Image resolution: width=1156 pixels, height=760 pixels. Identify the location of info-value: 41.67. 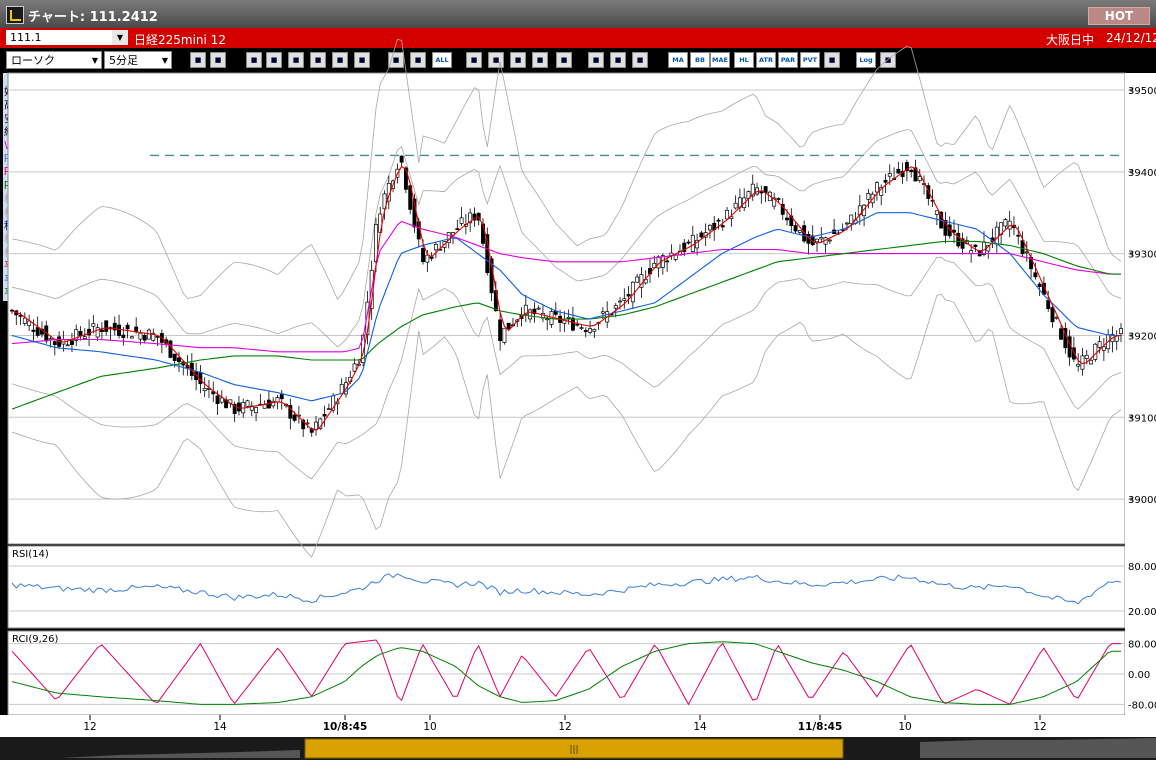
(131, 159).